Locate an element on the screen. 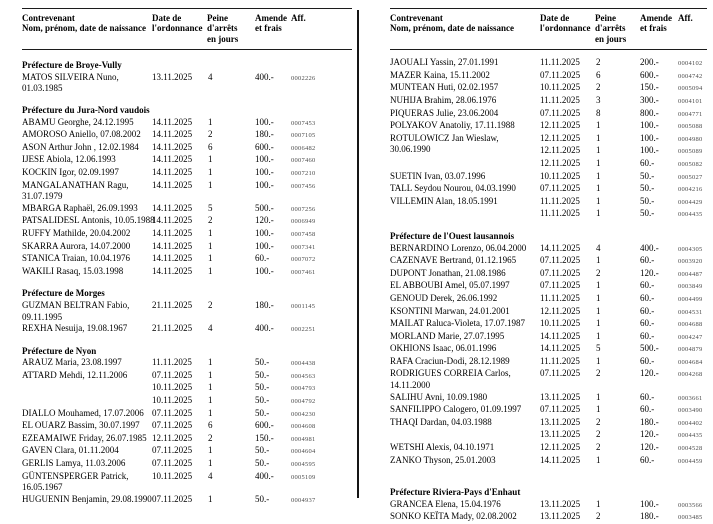  col-header-amende: Amende et frais is located at coordinates (659, 28).